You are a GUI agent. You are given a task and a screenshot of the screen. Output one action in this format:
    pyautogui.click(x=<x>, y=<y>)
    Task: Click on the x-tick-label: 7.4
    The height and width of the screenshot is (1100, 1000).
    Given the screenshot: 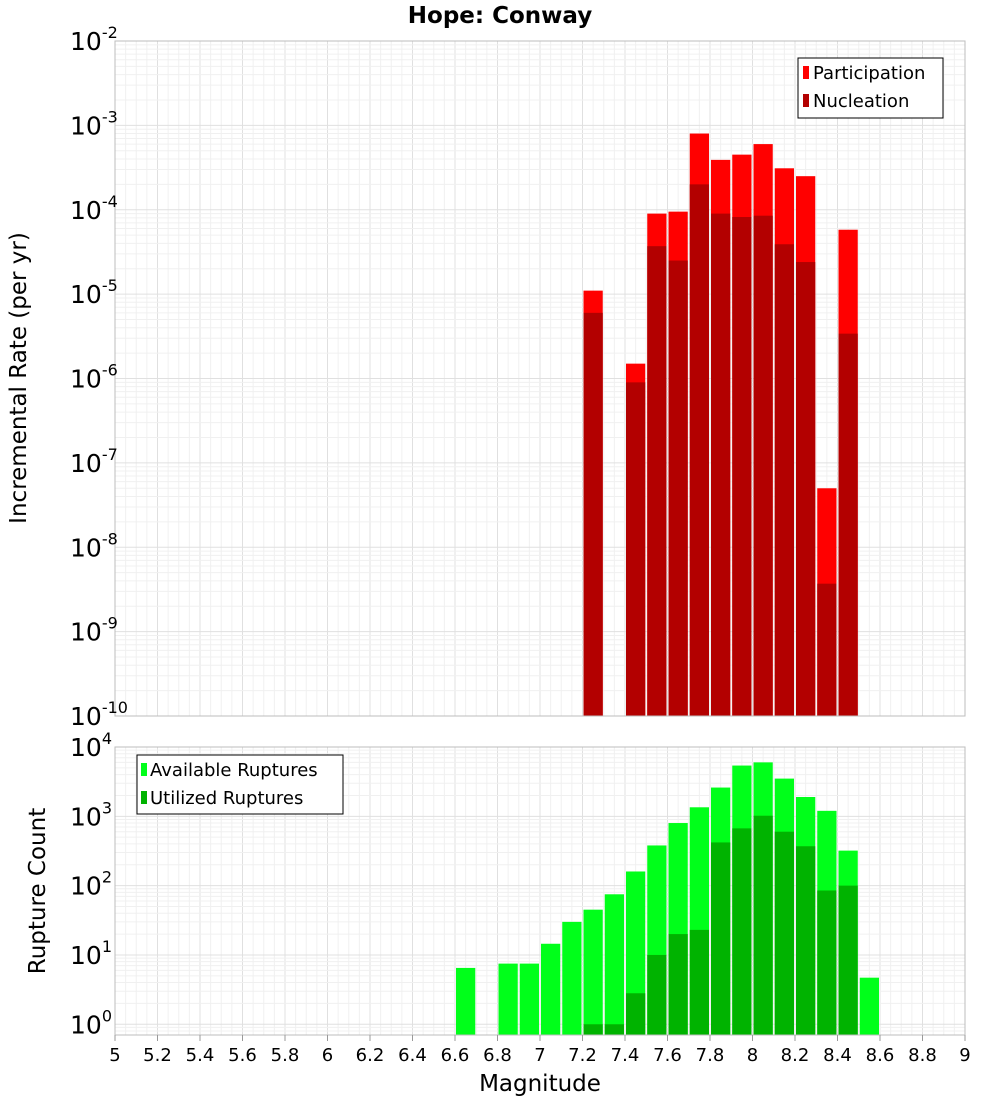 What is the action you would take?
    pyautogui.click(x=625, y=1055)
    